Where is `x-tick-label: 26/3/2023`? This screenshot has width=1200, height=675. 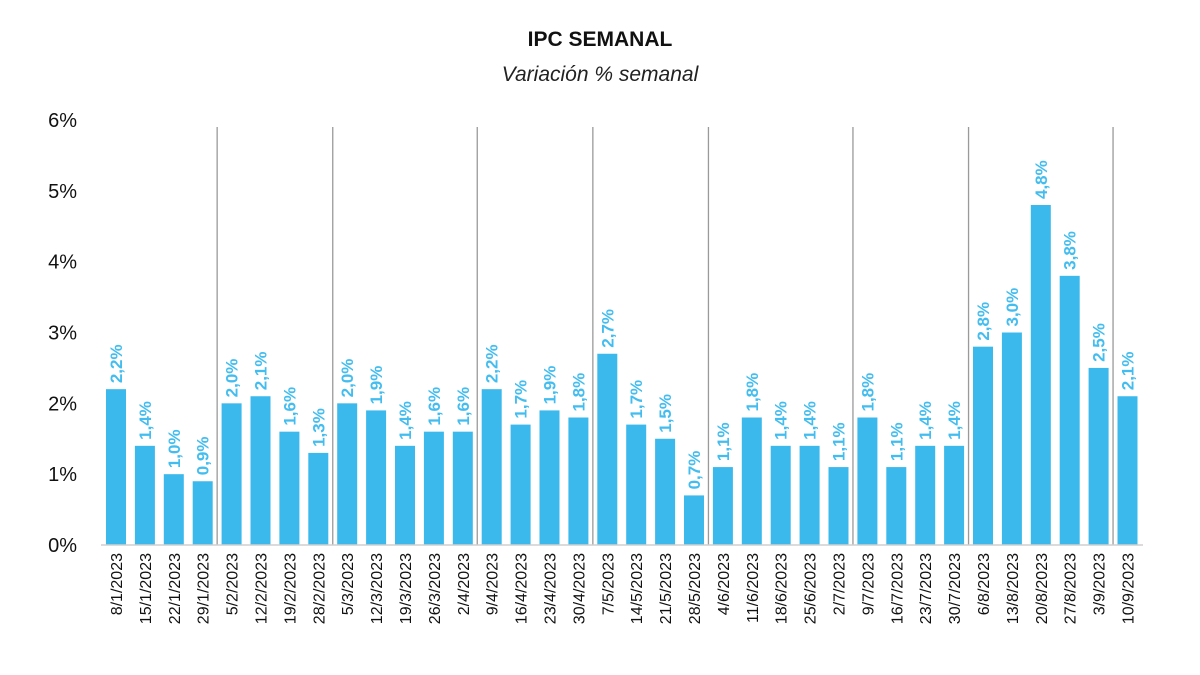
x-tick-label: 26/3/2023 is located at coordinates (435, 588).